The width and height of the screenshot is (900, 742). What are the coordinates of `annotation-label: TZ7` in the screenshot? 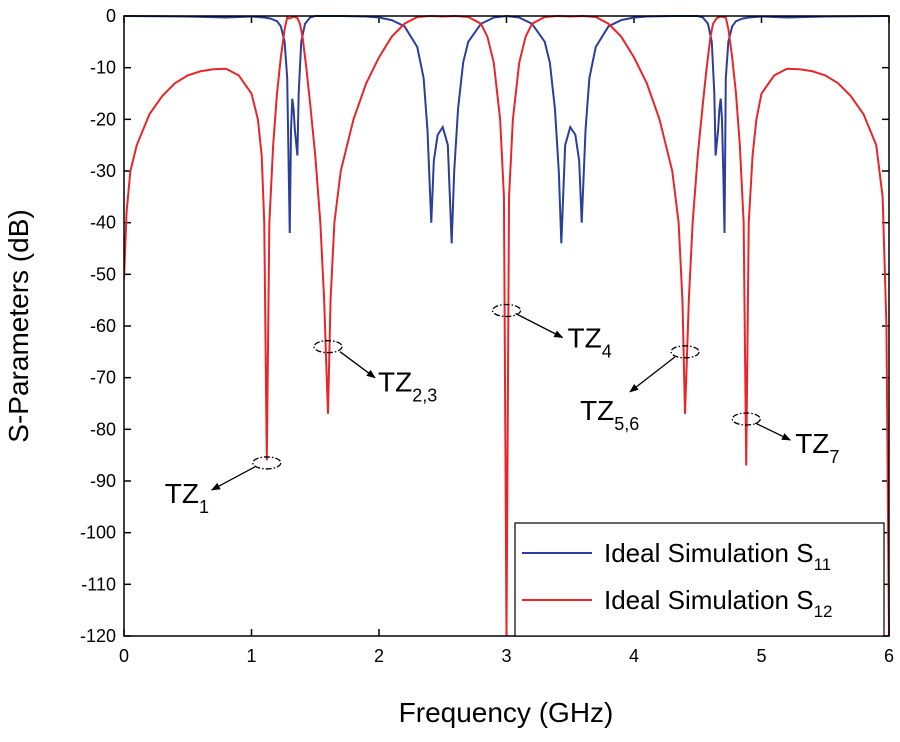 It's located at (817, 447).